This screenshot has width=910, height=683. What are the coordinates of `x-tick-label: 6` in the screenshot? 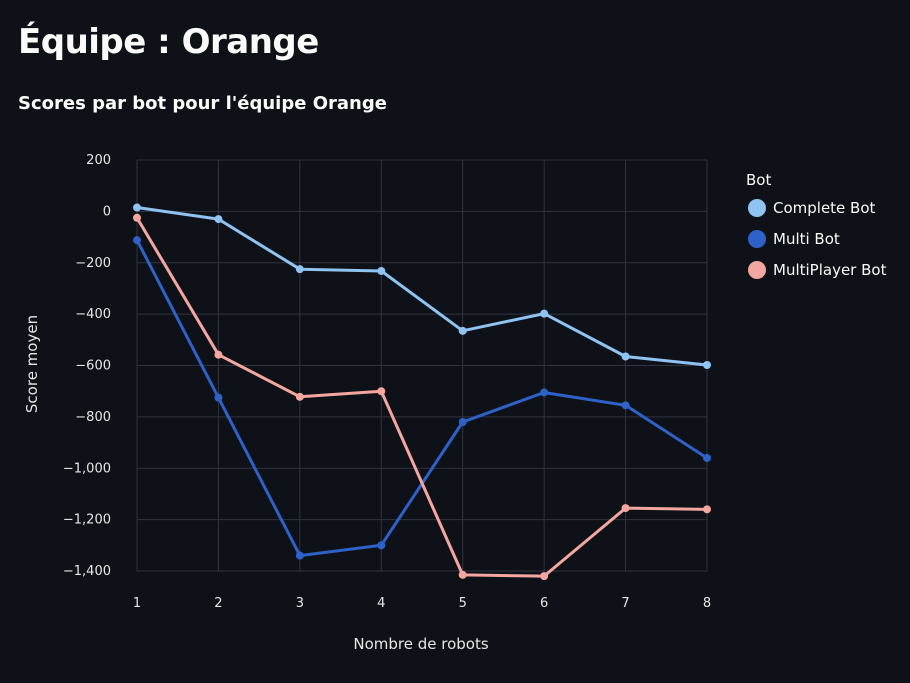 It's located at (544, 603).